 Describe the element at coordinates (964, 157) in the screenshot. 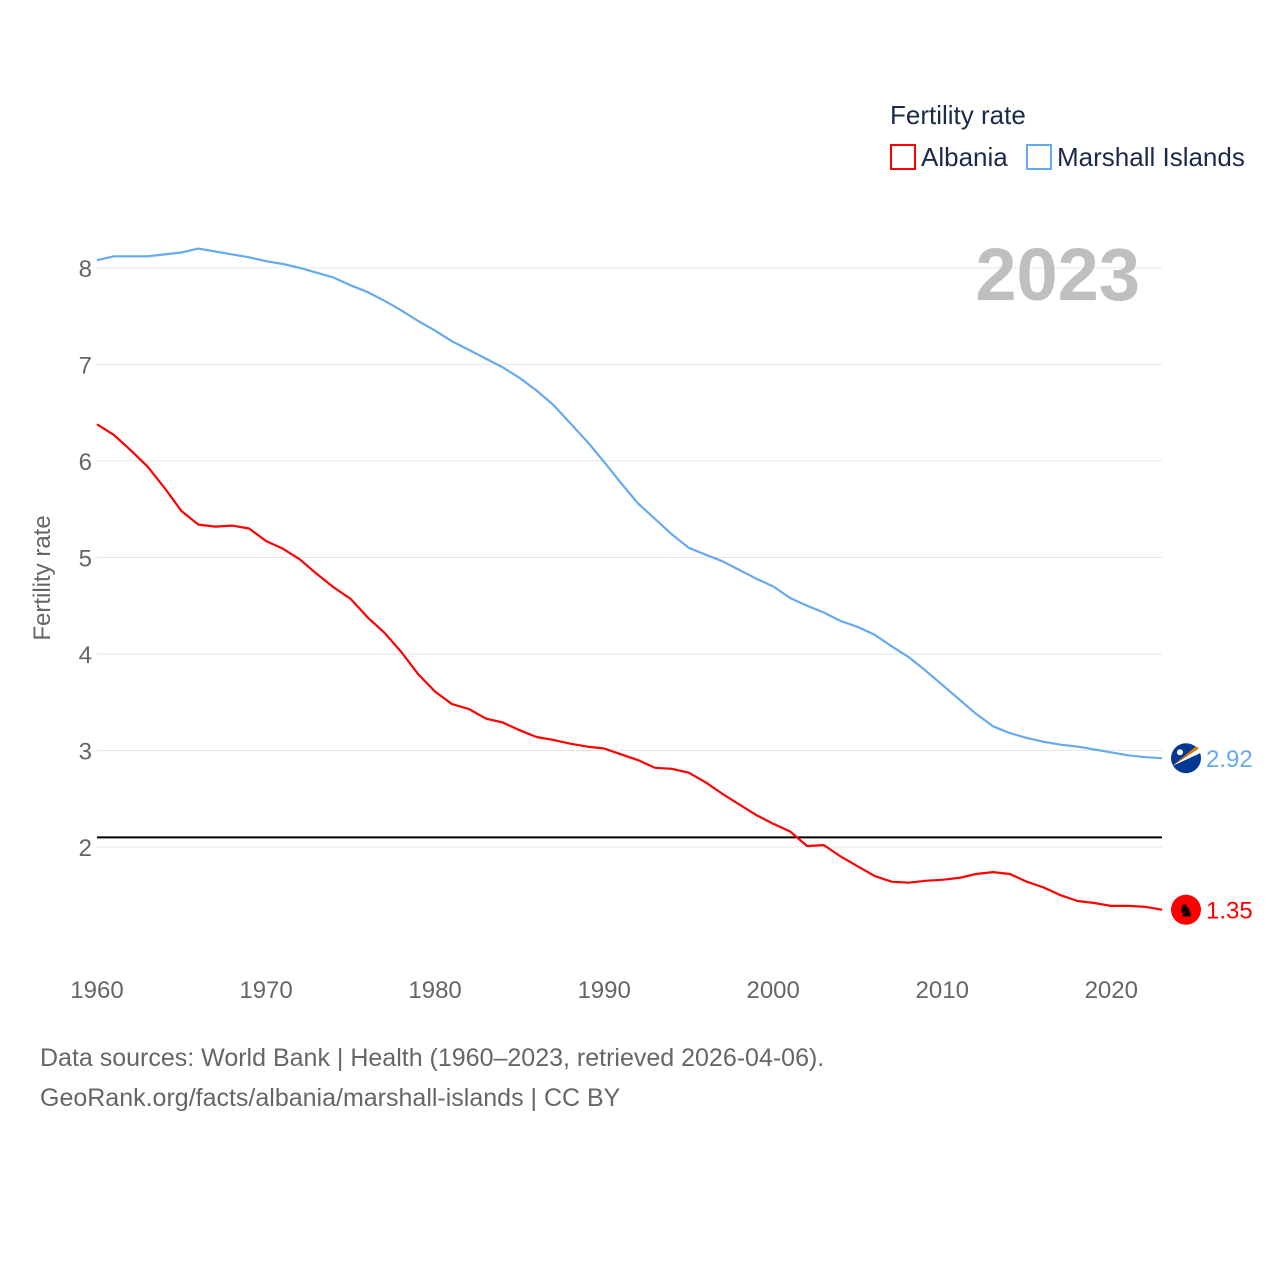

I see `legend-label-albania: Albania` at that location.